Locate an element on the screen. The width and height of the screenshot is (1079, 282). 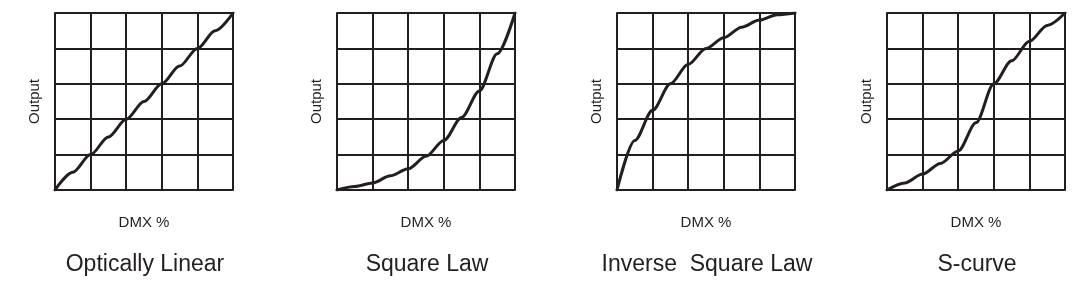
text: Square Law is located at coordinates (427, 262).